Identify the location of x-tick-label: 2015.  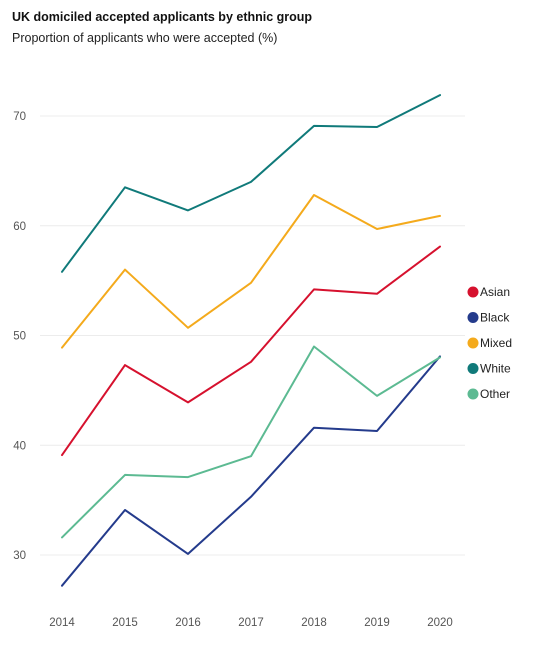
(125, 623).